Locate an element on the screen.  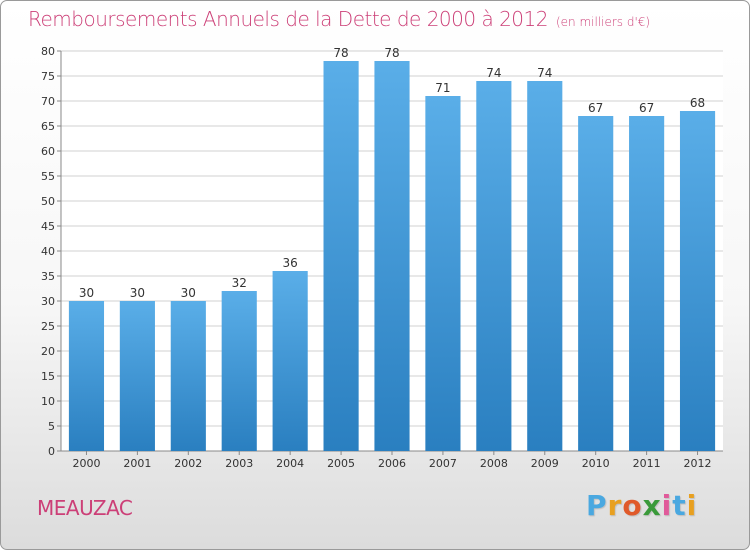
commune-name: MEAUZAC is located at coordinates (85, 508).